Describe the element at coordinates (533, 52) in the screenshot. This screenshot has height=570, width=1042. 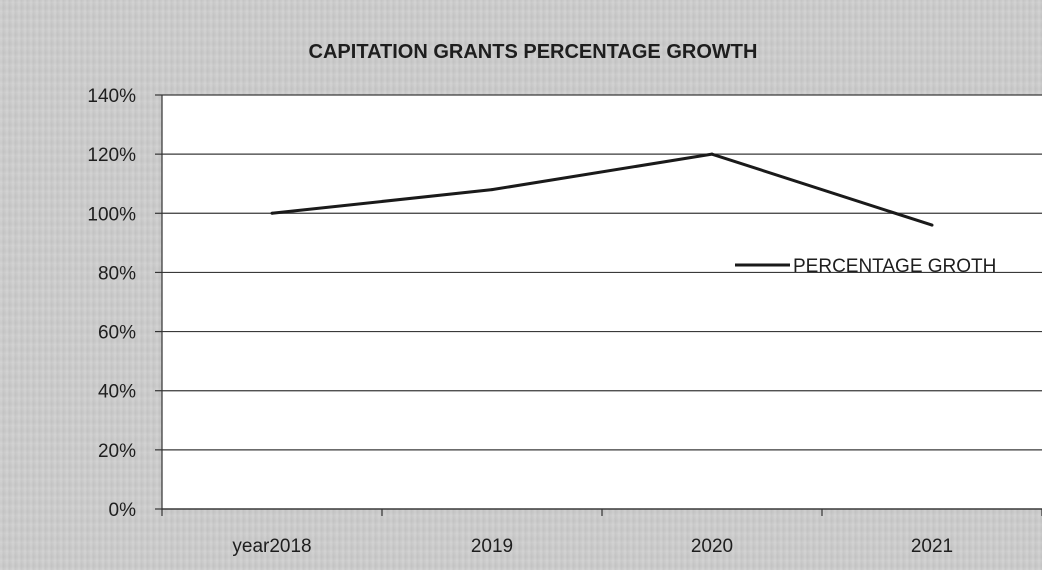
I see `chart-title: CAPITATION GRANTS PERCENTAGE GROWTH` at that location.